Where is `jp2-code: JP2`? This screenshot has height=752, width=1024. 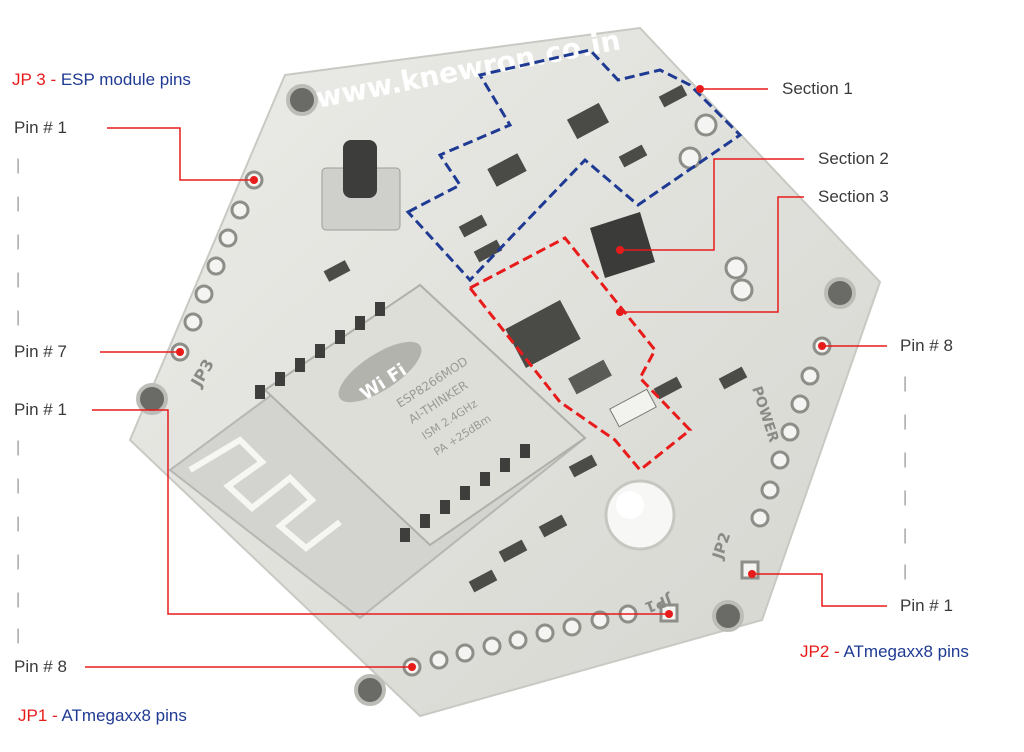
jp2-code: JP2 is located at coordinates (815, 651).